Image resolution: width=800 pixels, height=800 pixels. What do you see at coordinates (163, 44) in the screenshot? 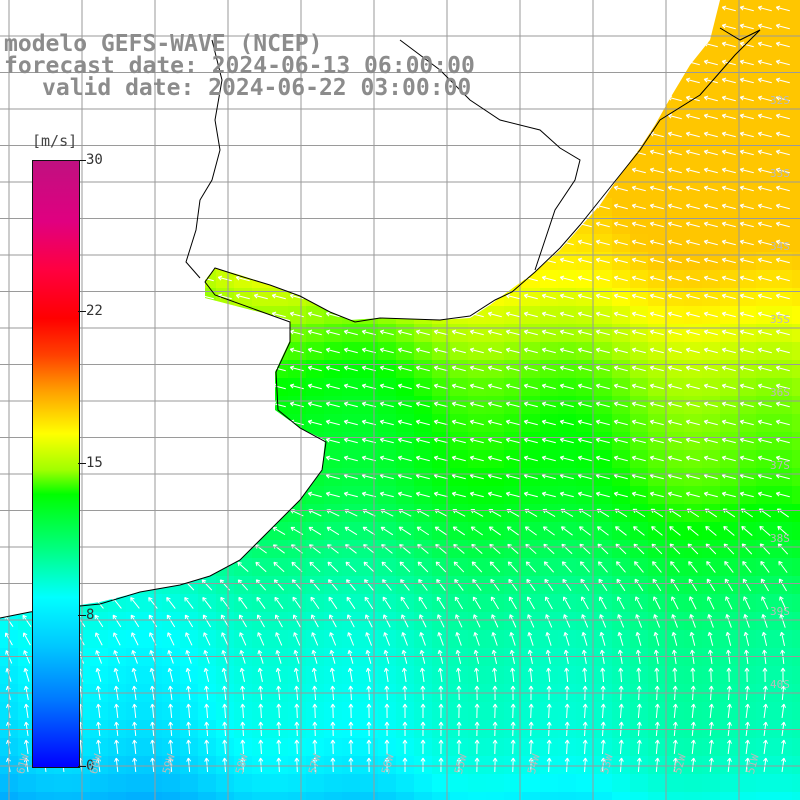
I see `title-model: modelo GEFS-WAVE (NCEP)` at bounding box center [163, 44].